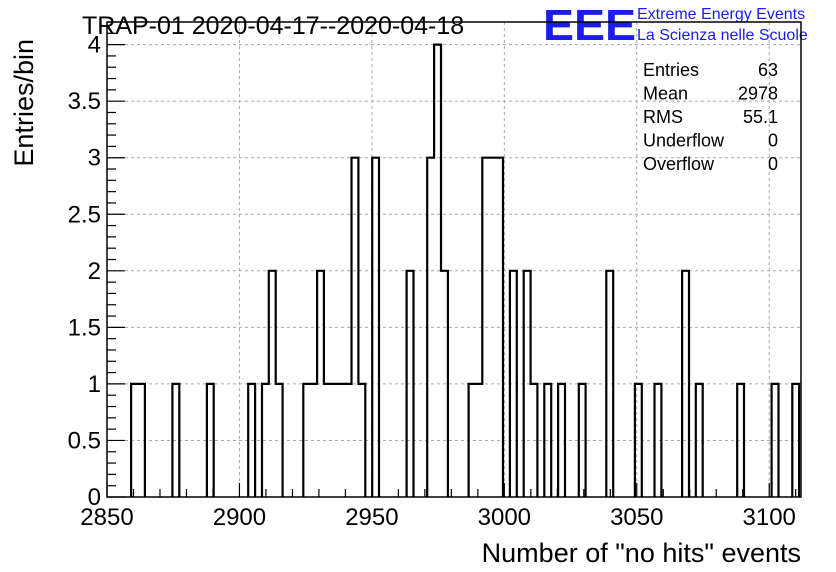 The image size is (836, 572). What do you see at coordinates (589, 25) in the screenshot?
I see `eee-logo-mark: EEE` at bounding box center [589, 25].